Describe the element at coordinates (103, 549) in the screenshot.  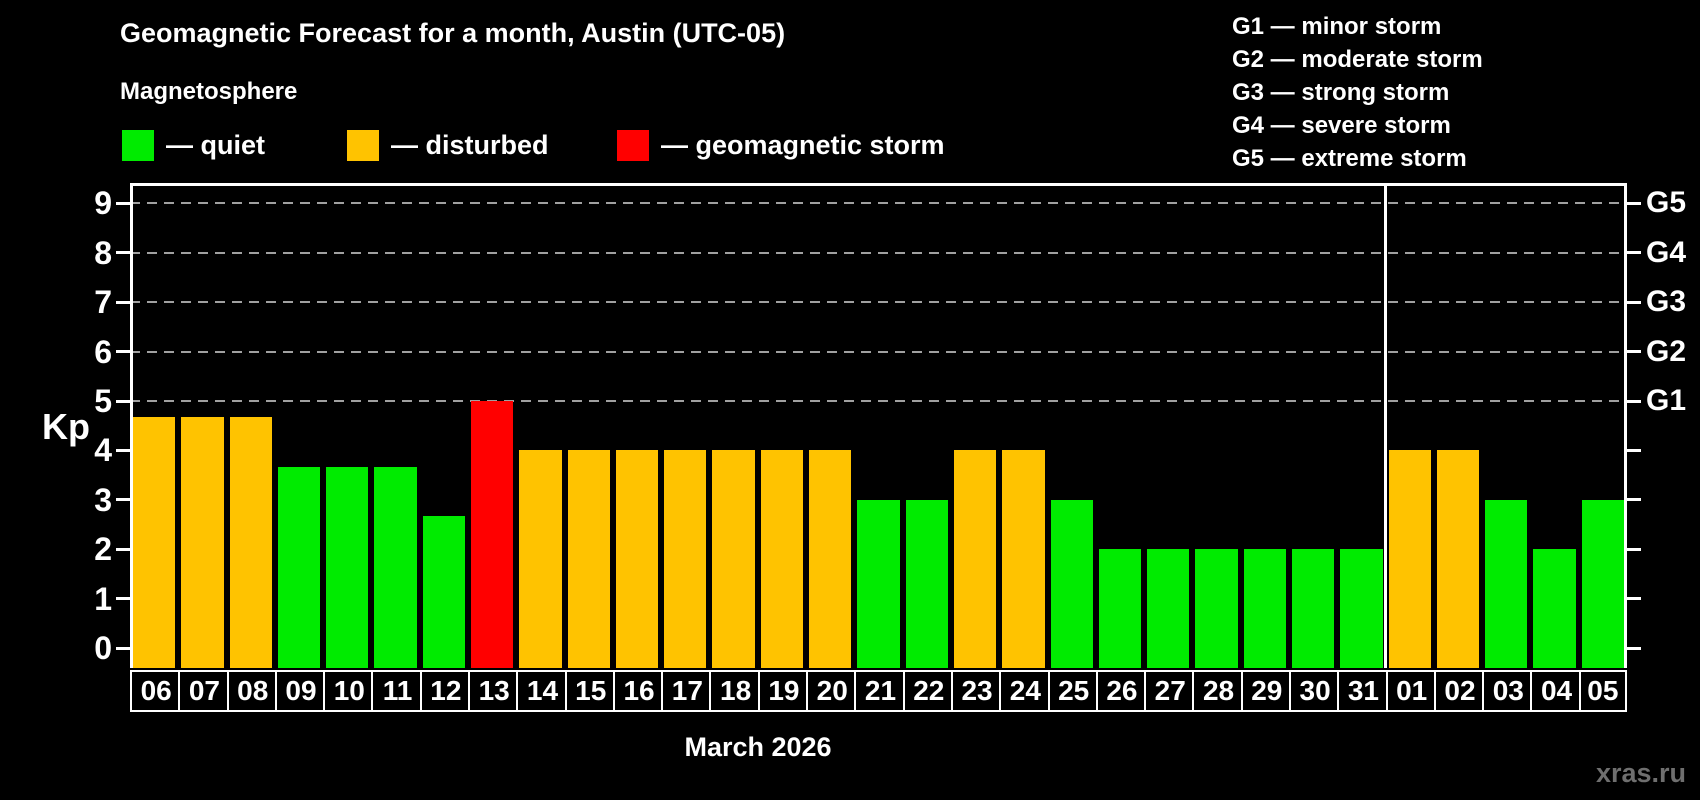
I see `y-axis-tick-label: 2` at that location.